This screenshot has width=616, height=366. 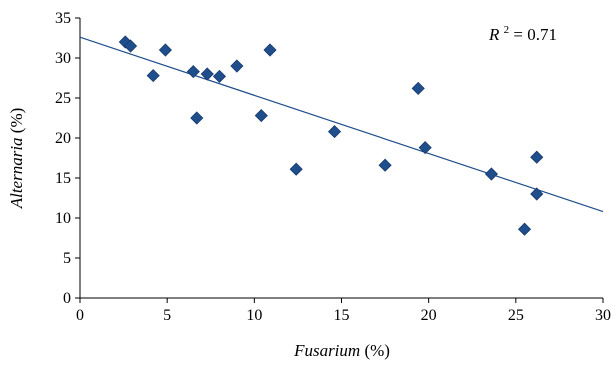 What do you see at coordinates (67, 298) in the screenshot?
I see `y-tick-label: 0` at bounding box center [67, 298].